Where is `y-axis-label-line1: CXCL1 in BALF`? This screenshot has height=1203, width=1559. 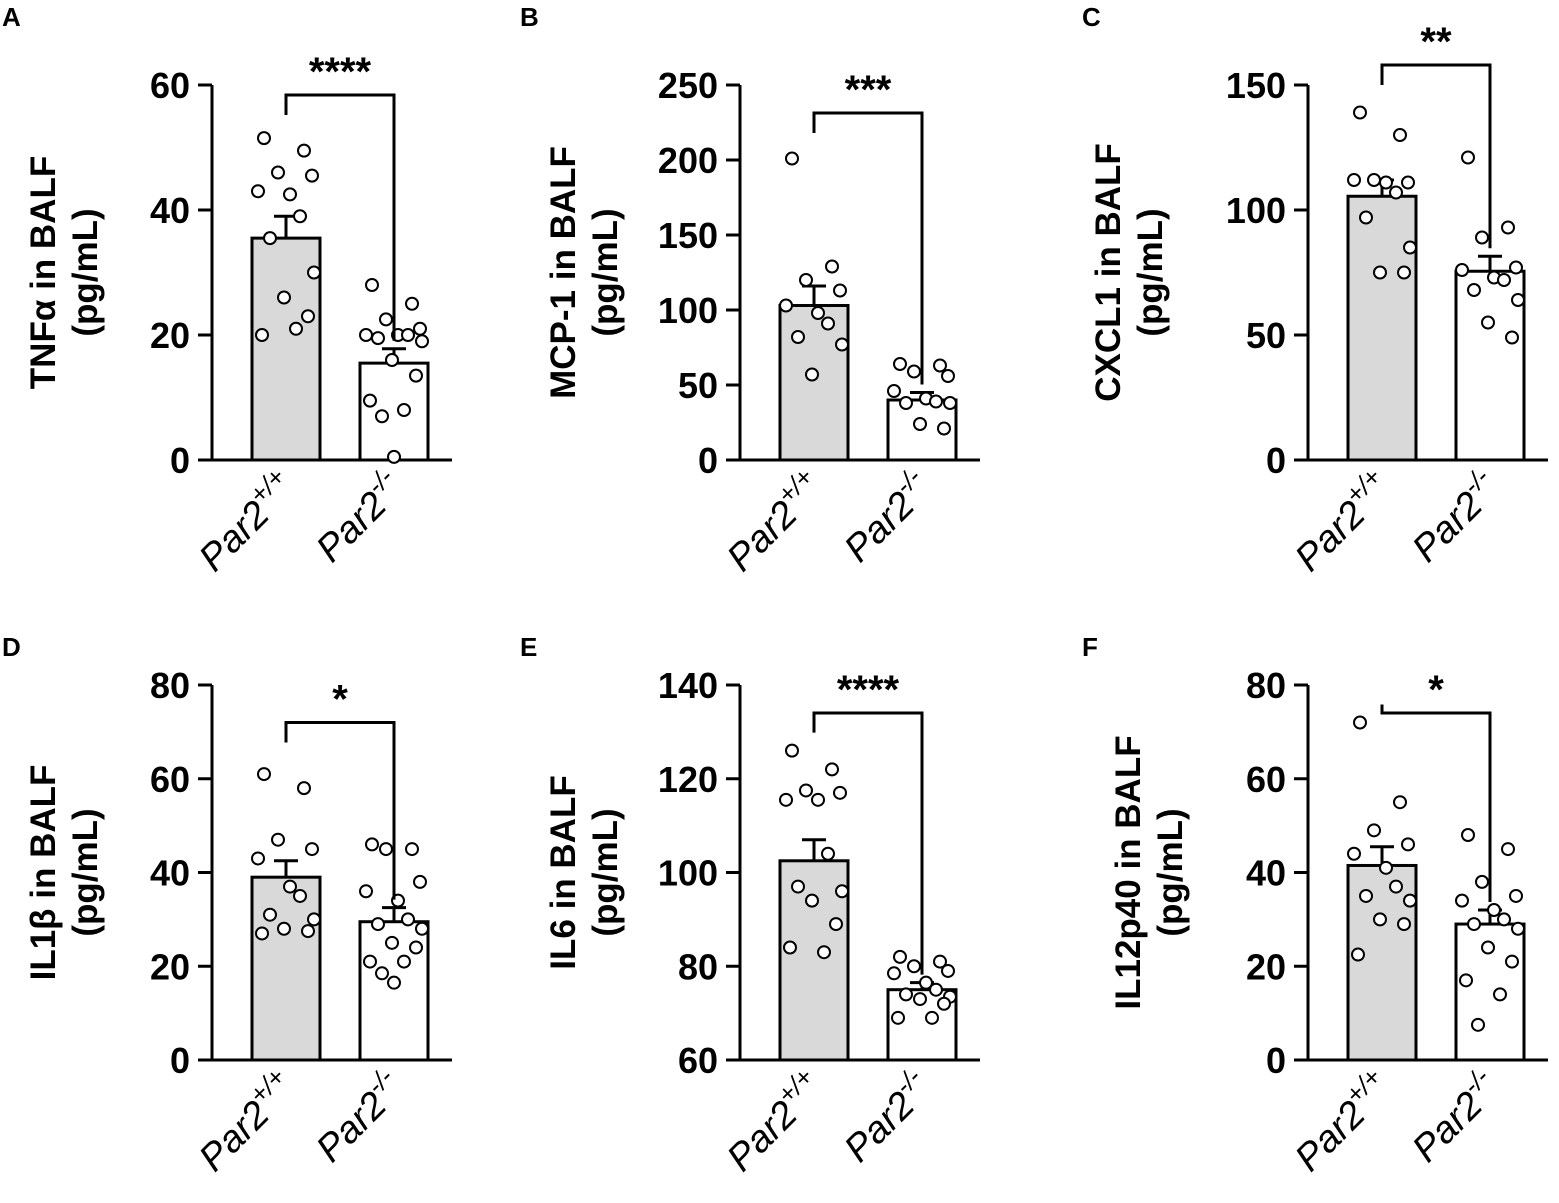 y-axis-label-line1: CXCL1 in BALF is located at coordinates (1108, 272).